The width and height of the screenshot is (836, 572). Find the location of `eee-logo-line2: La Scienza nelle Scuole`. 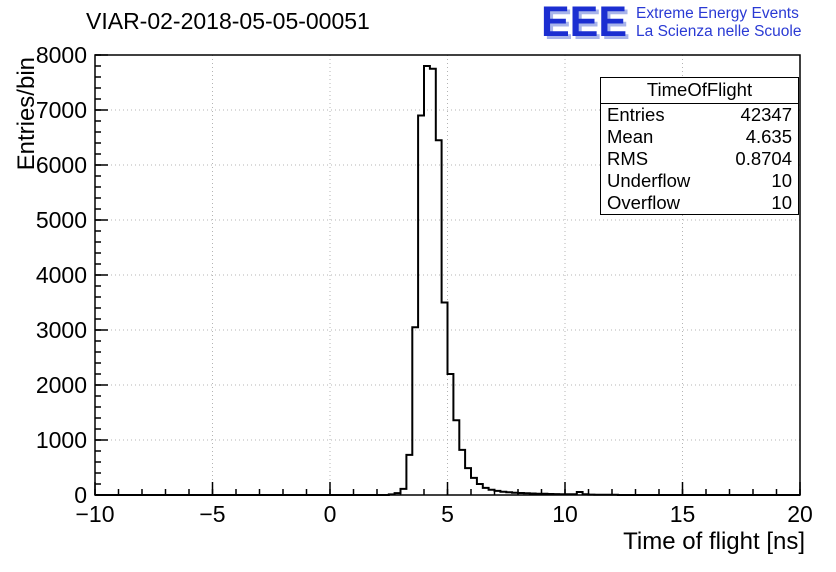

eee-logo-line2: La Scienza nelle Scuole is located at coordinates (719, 31).